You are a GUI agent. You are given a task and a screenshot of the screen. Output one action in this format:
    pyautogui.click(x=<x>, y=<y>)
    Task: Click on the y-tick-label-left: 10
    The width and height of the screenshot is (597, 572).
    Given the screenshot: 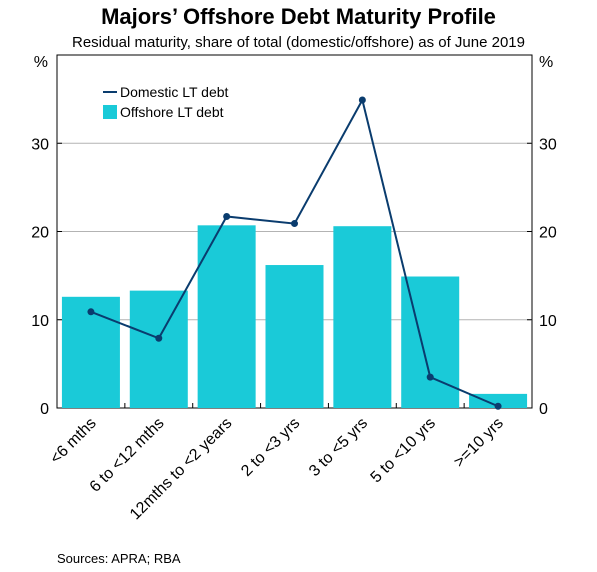 What is the action you would take?
    pyautogui.click(x=40, y=321)
    